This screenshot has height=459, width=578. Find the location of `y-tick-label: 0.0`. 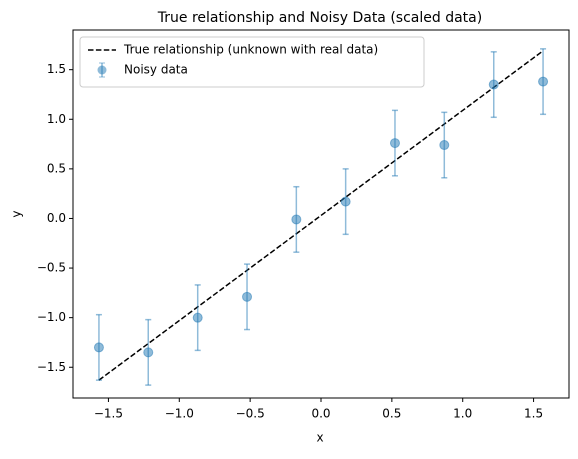

y-tick-label: 0.0 is located at coordinates (56, 218).